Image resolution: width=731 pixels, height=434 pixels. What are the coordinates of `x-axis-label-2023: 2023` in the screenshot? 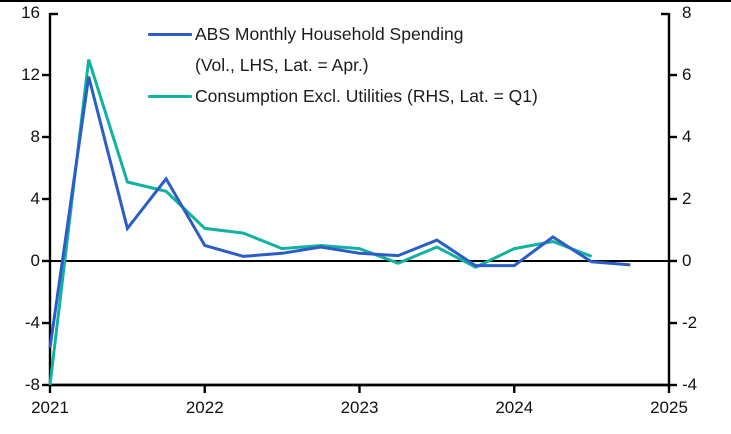 It's located at (359, 407).